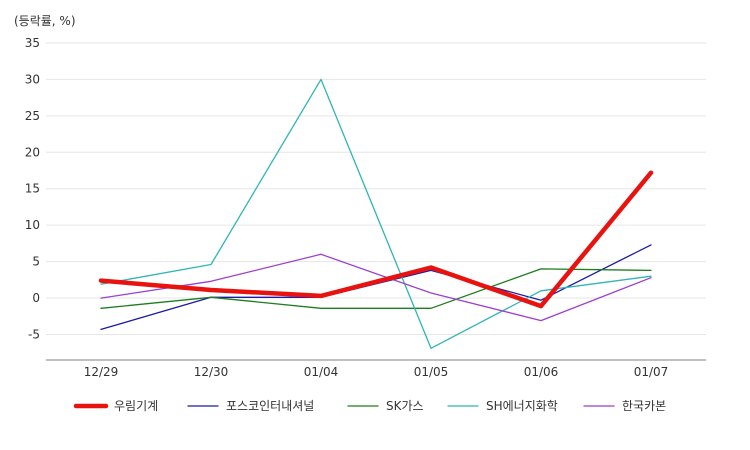 This screenshot has width=750, height=450. What do you see at coordinates (101, 372) in the screenshot?
I see `x-tick-label: 12/29` at bounding box center [101, 372].